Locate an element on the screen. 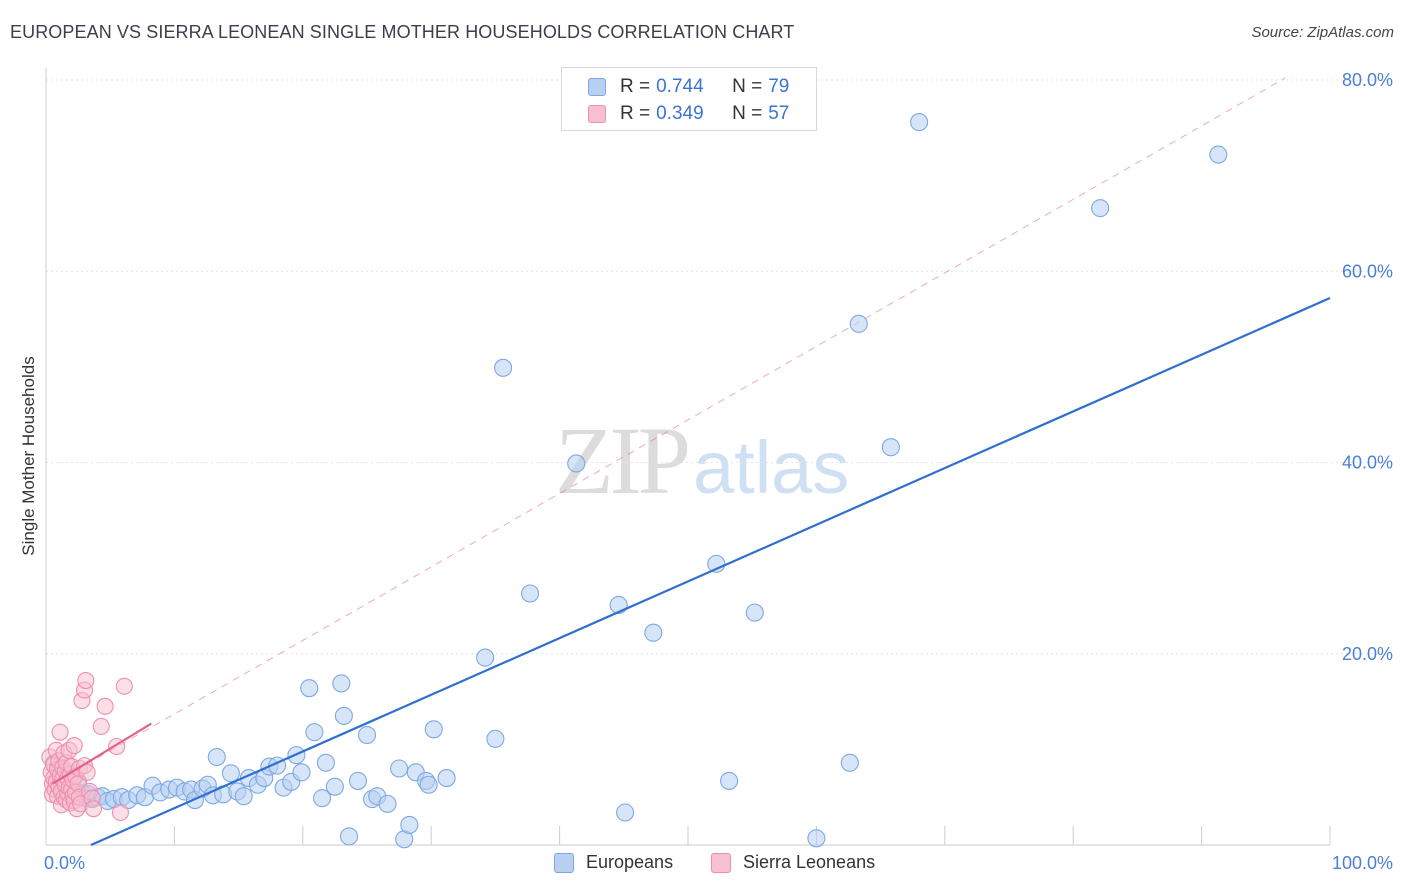 The width and height of the screenshot is (1406, 892). bottom-legend-label-sierra-leoneans: Sierra Leoneans is located at coordinates (809, 862).